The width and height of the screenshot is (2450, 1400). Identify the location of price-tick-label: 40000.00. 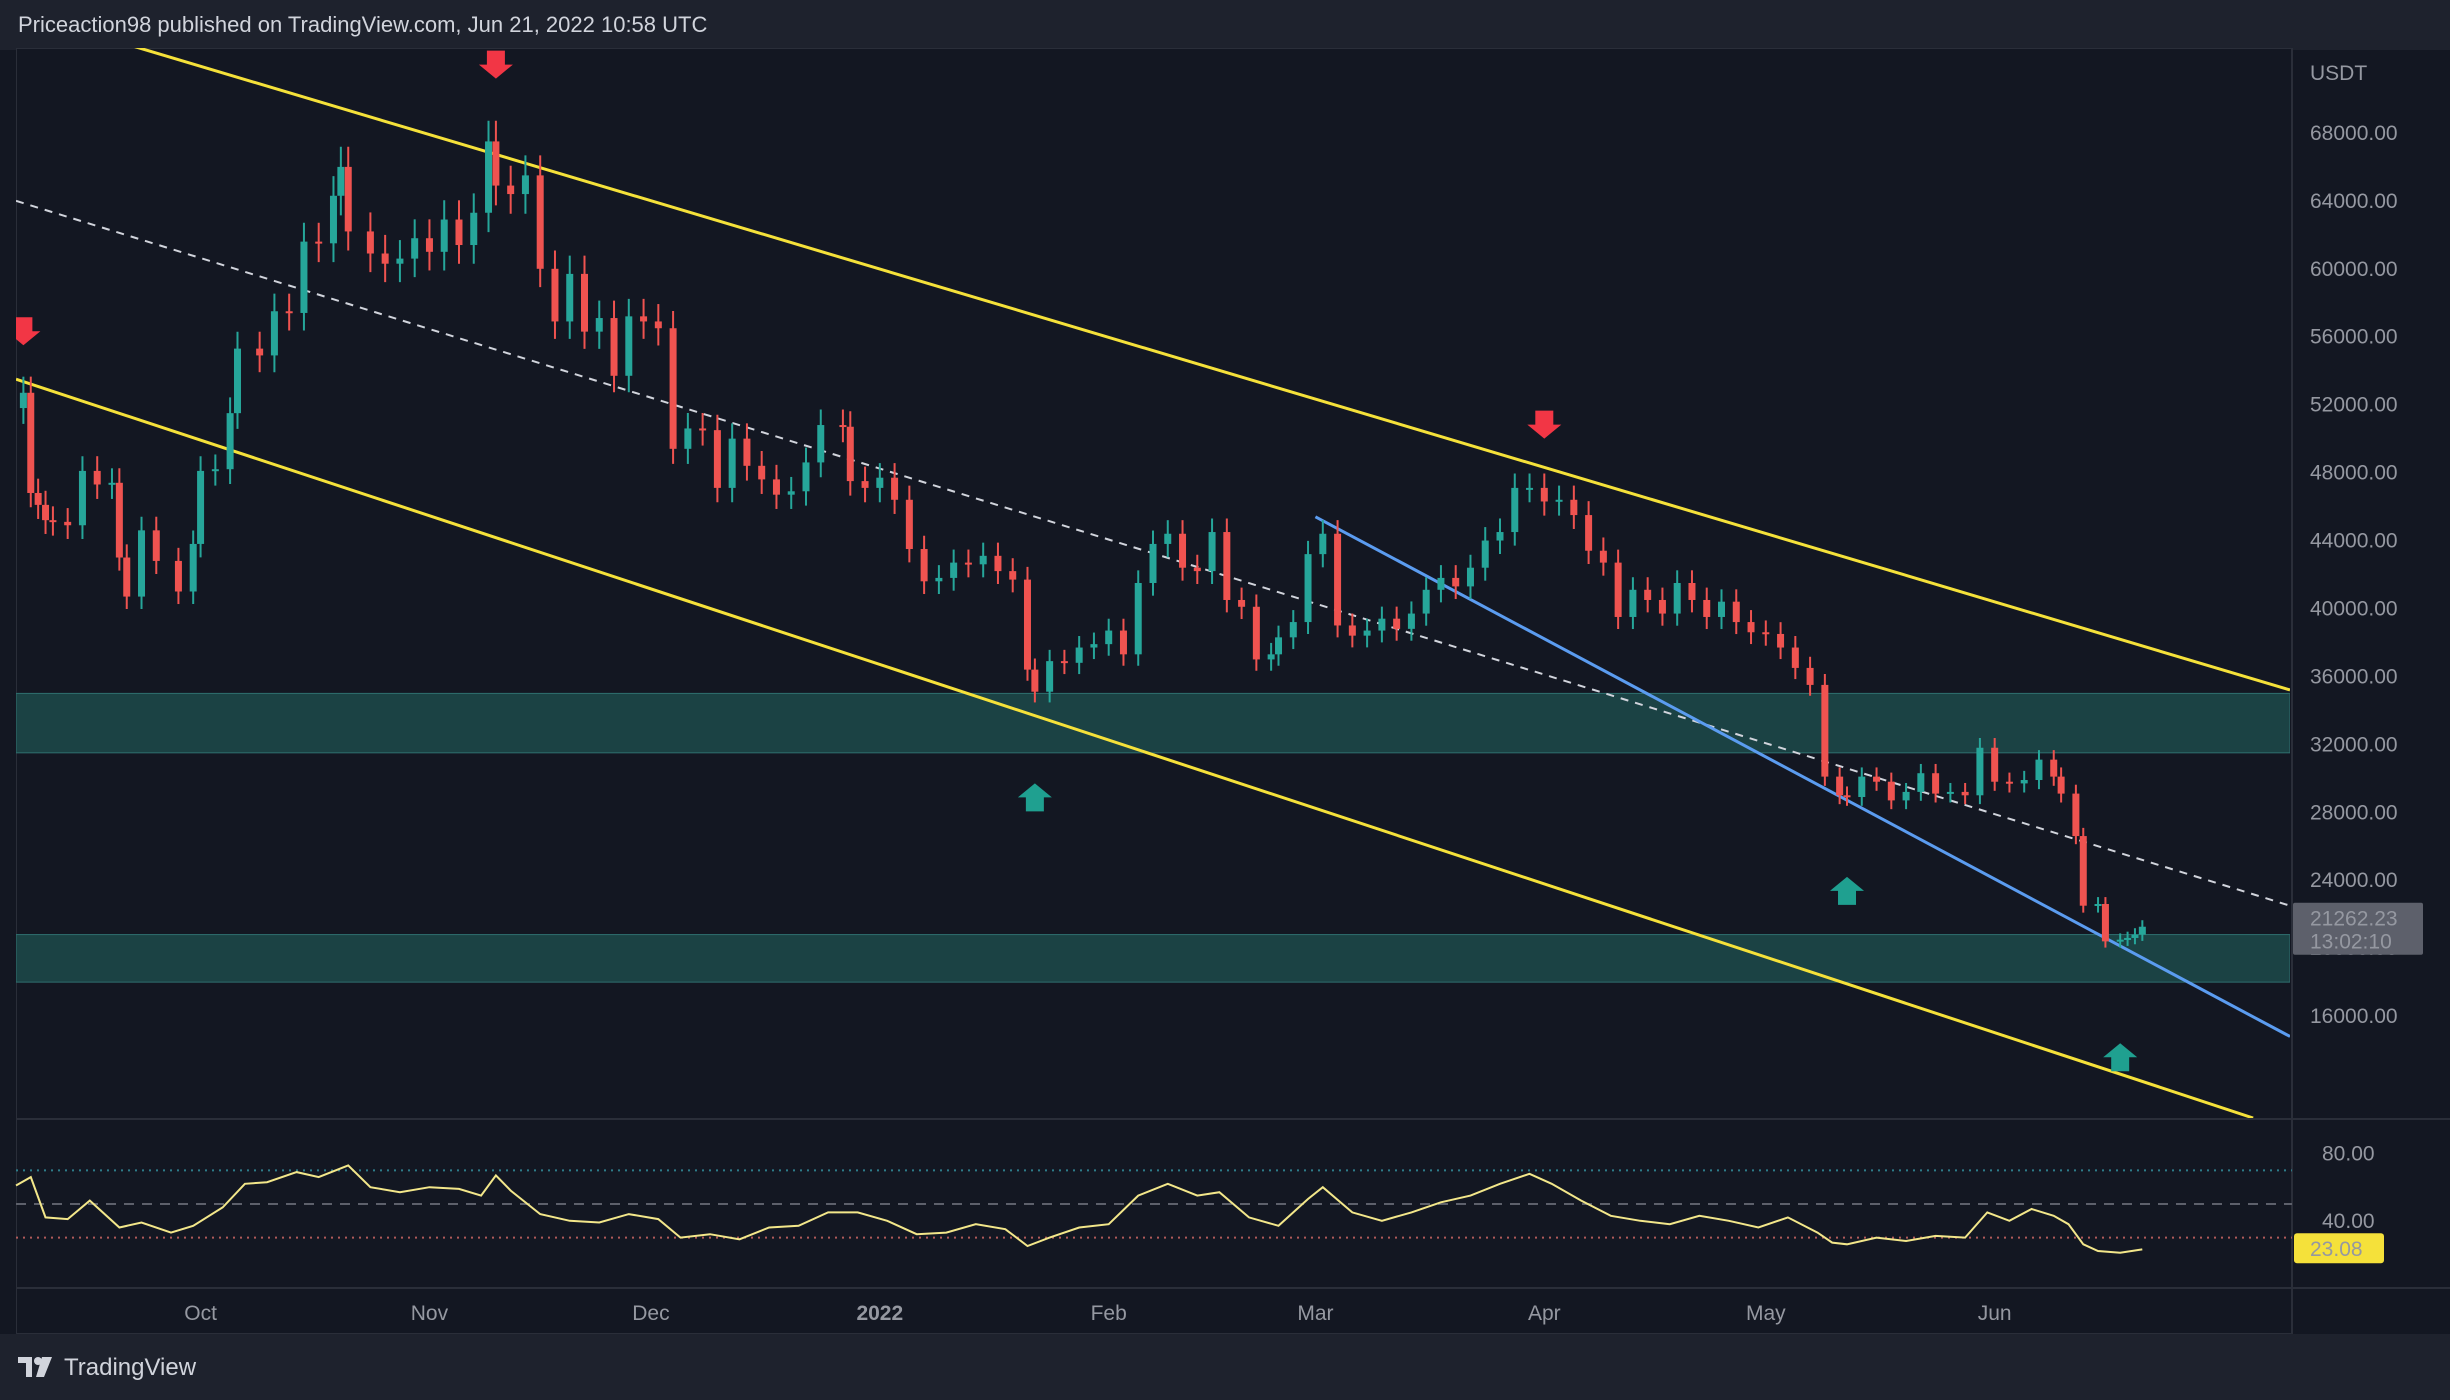
(2354, 608).